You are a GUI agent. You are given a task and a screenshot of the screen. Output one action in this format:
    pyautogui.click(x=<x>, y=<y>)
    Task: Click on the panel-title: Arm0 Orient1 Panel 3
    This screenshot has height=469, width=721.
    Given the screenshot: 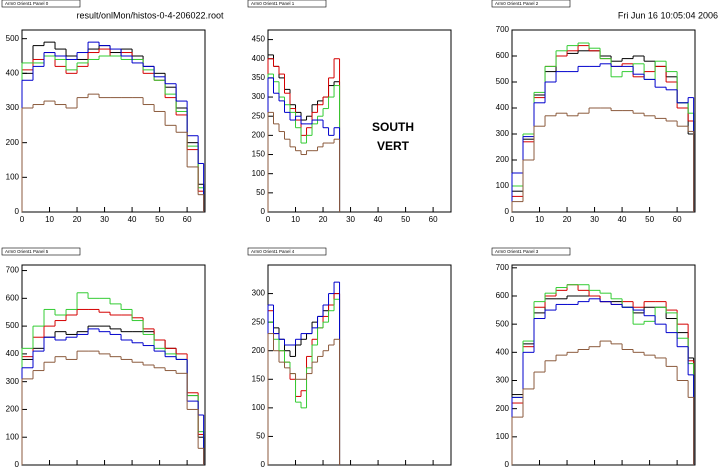 What is the action you would take?
    pyautogui.click(x=517, y=251)
    